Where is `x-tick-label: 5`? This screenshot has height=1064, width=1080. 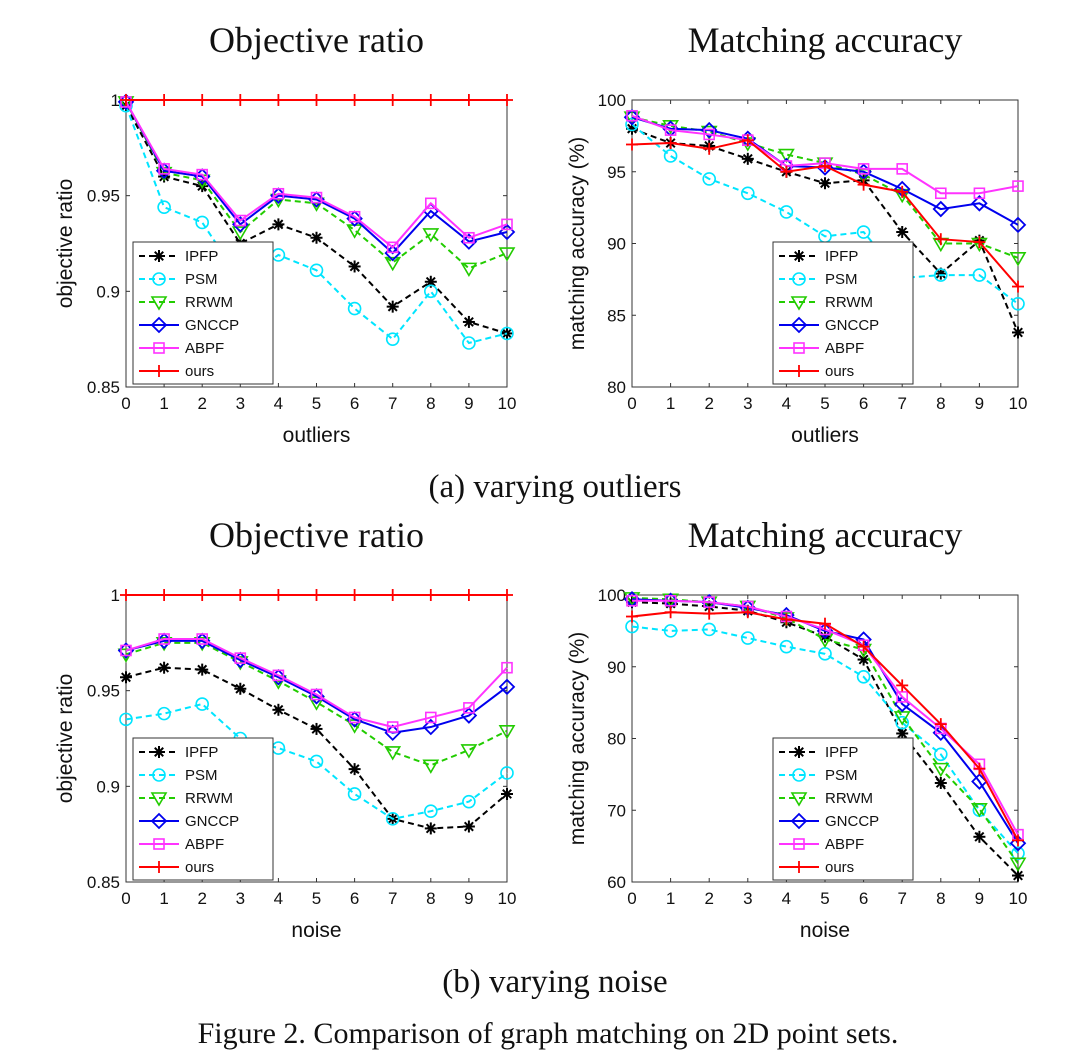 x-tick-label: 5 is located at coordinates (824, 898).